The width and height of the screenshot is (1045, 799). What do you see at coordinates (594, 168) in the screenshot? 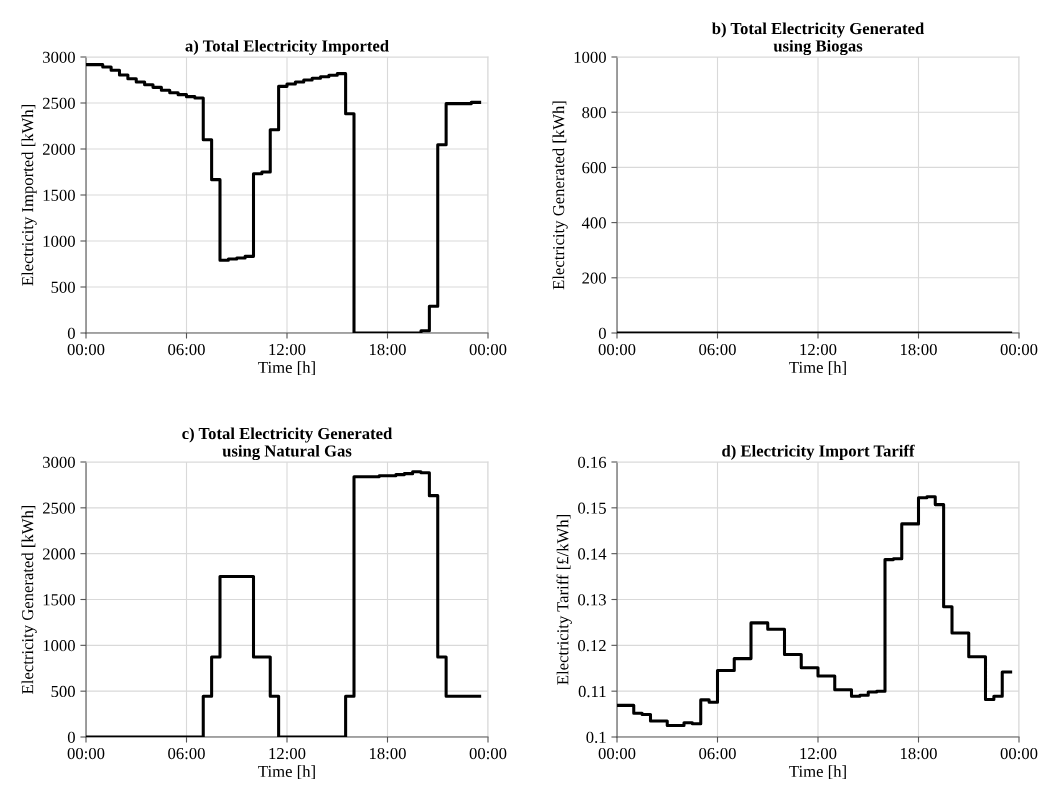
I see `y-tick-label: 600` at bounding box center [594, 168].